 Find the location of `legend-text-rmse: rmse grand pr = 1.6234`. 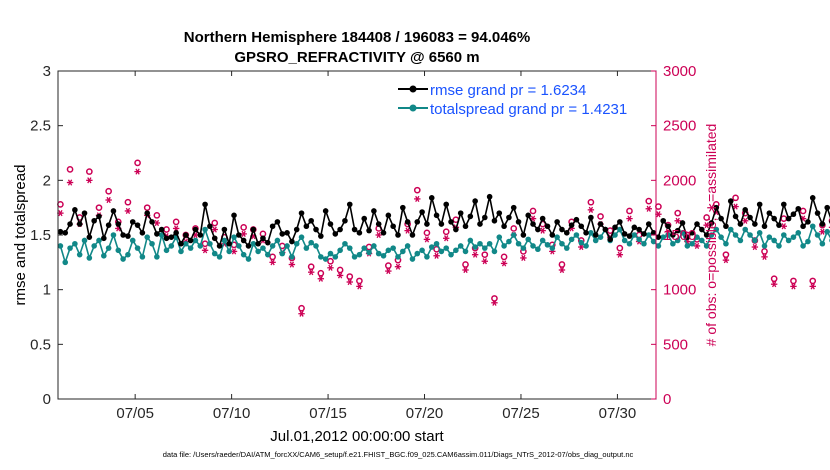

legend-text-rmse: rmse grand pr = 1.6234 is located at coordinates (508, 90).